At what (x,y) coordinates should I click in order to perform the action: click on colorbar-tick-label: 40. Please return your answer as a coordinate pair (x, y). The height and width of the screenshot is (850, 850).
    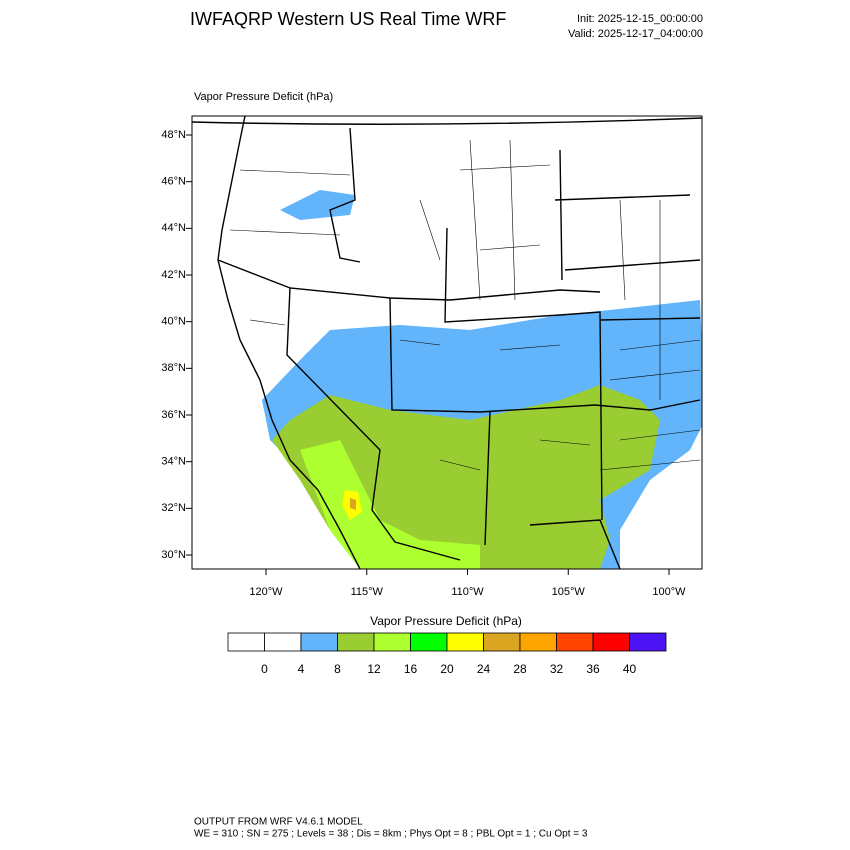
    Looking at the image, I should click on (630, 669).